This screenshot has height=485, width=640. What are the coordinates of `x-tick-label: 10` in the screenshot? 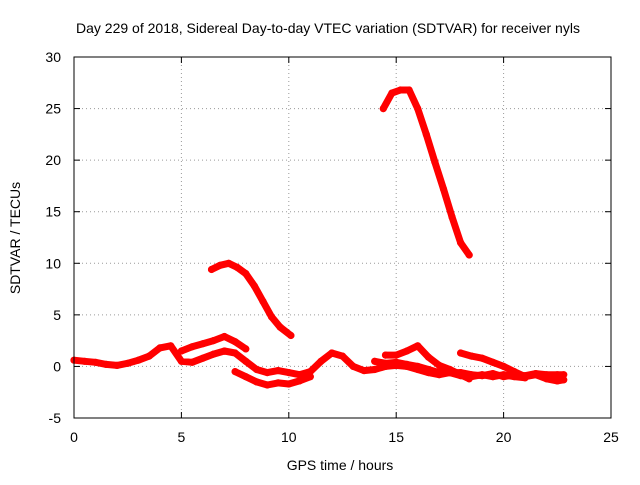 It's located at (289, 437).